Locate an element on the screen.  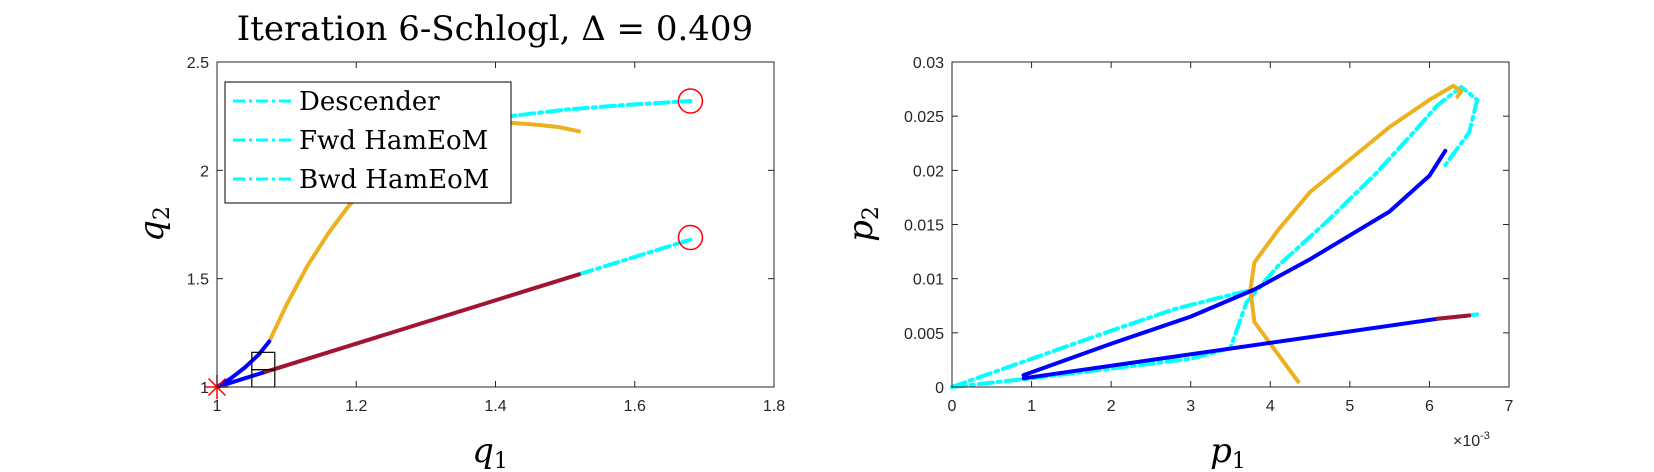
x-tick-label: 1.6 is located at coordinates (635, 406).